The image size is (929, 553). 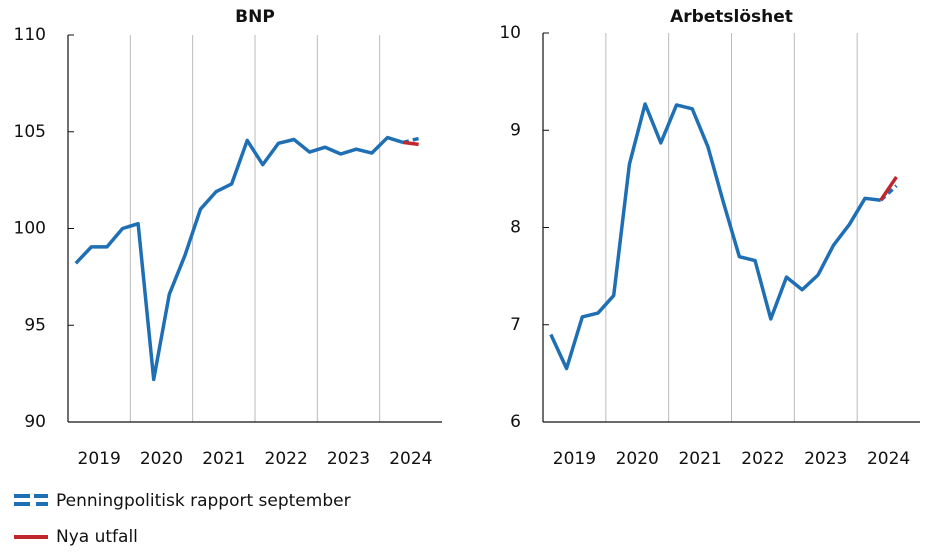 I want to click on y-tick-label: 10, so click(x=510, y=33).